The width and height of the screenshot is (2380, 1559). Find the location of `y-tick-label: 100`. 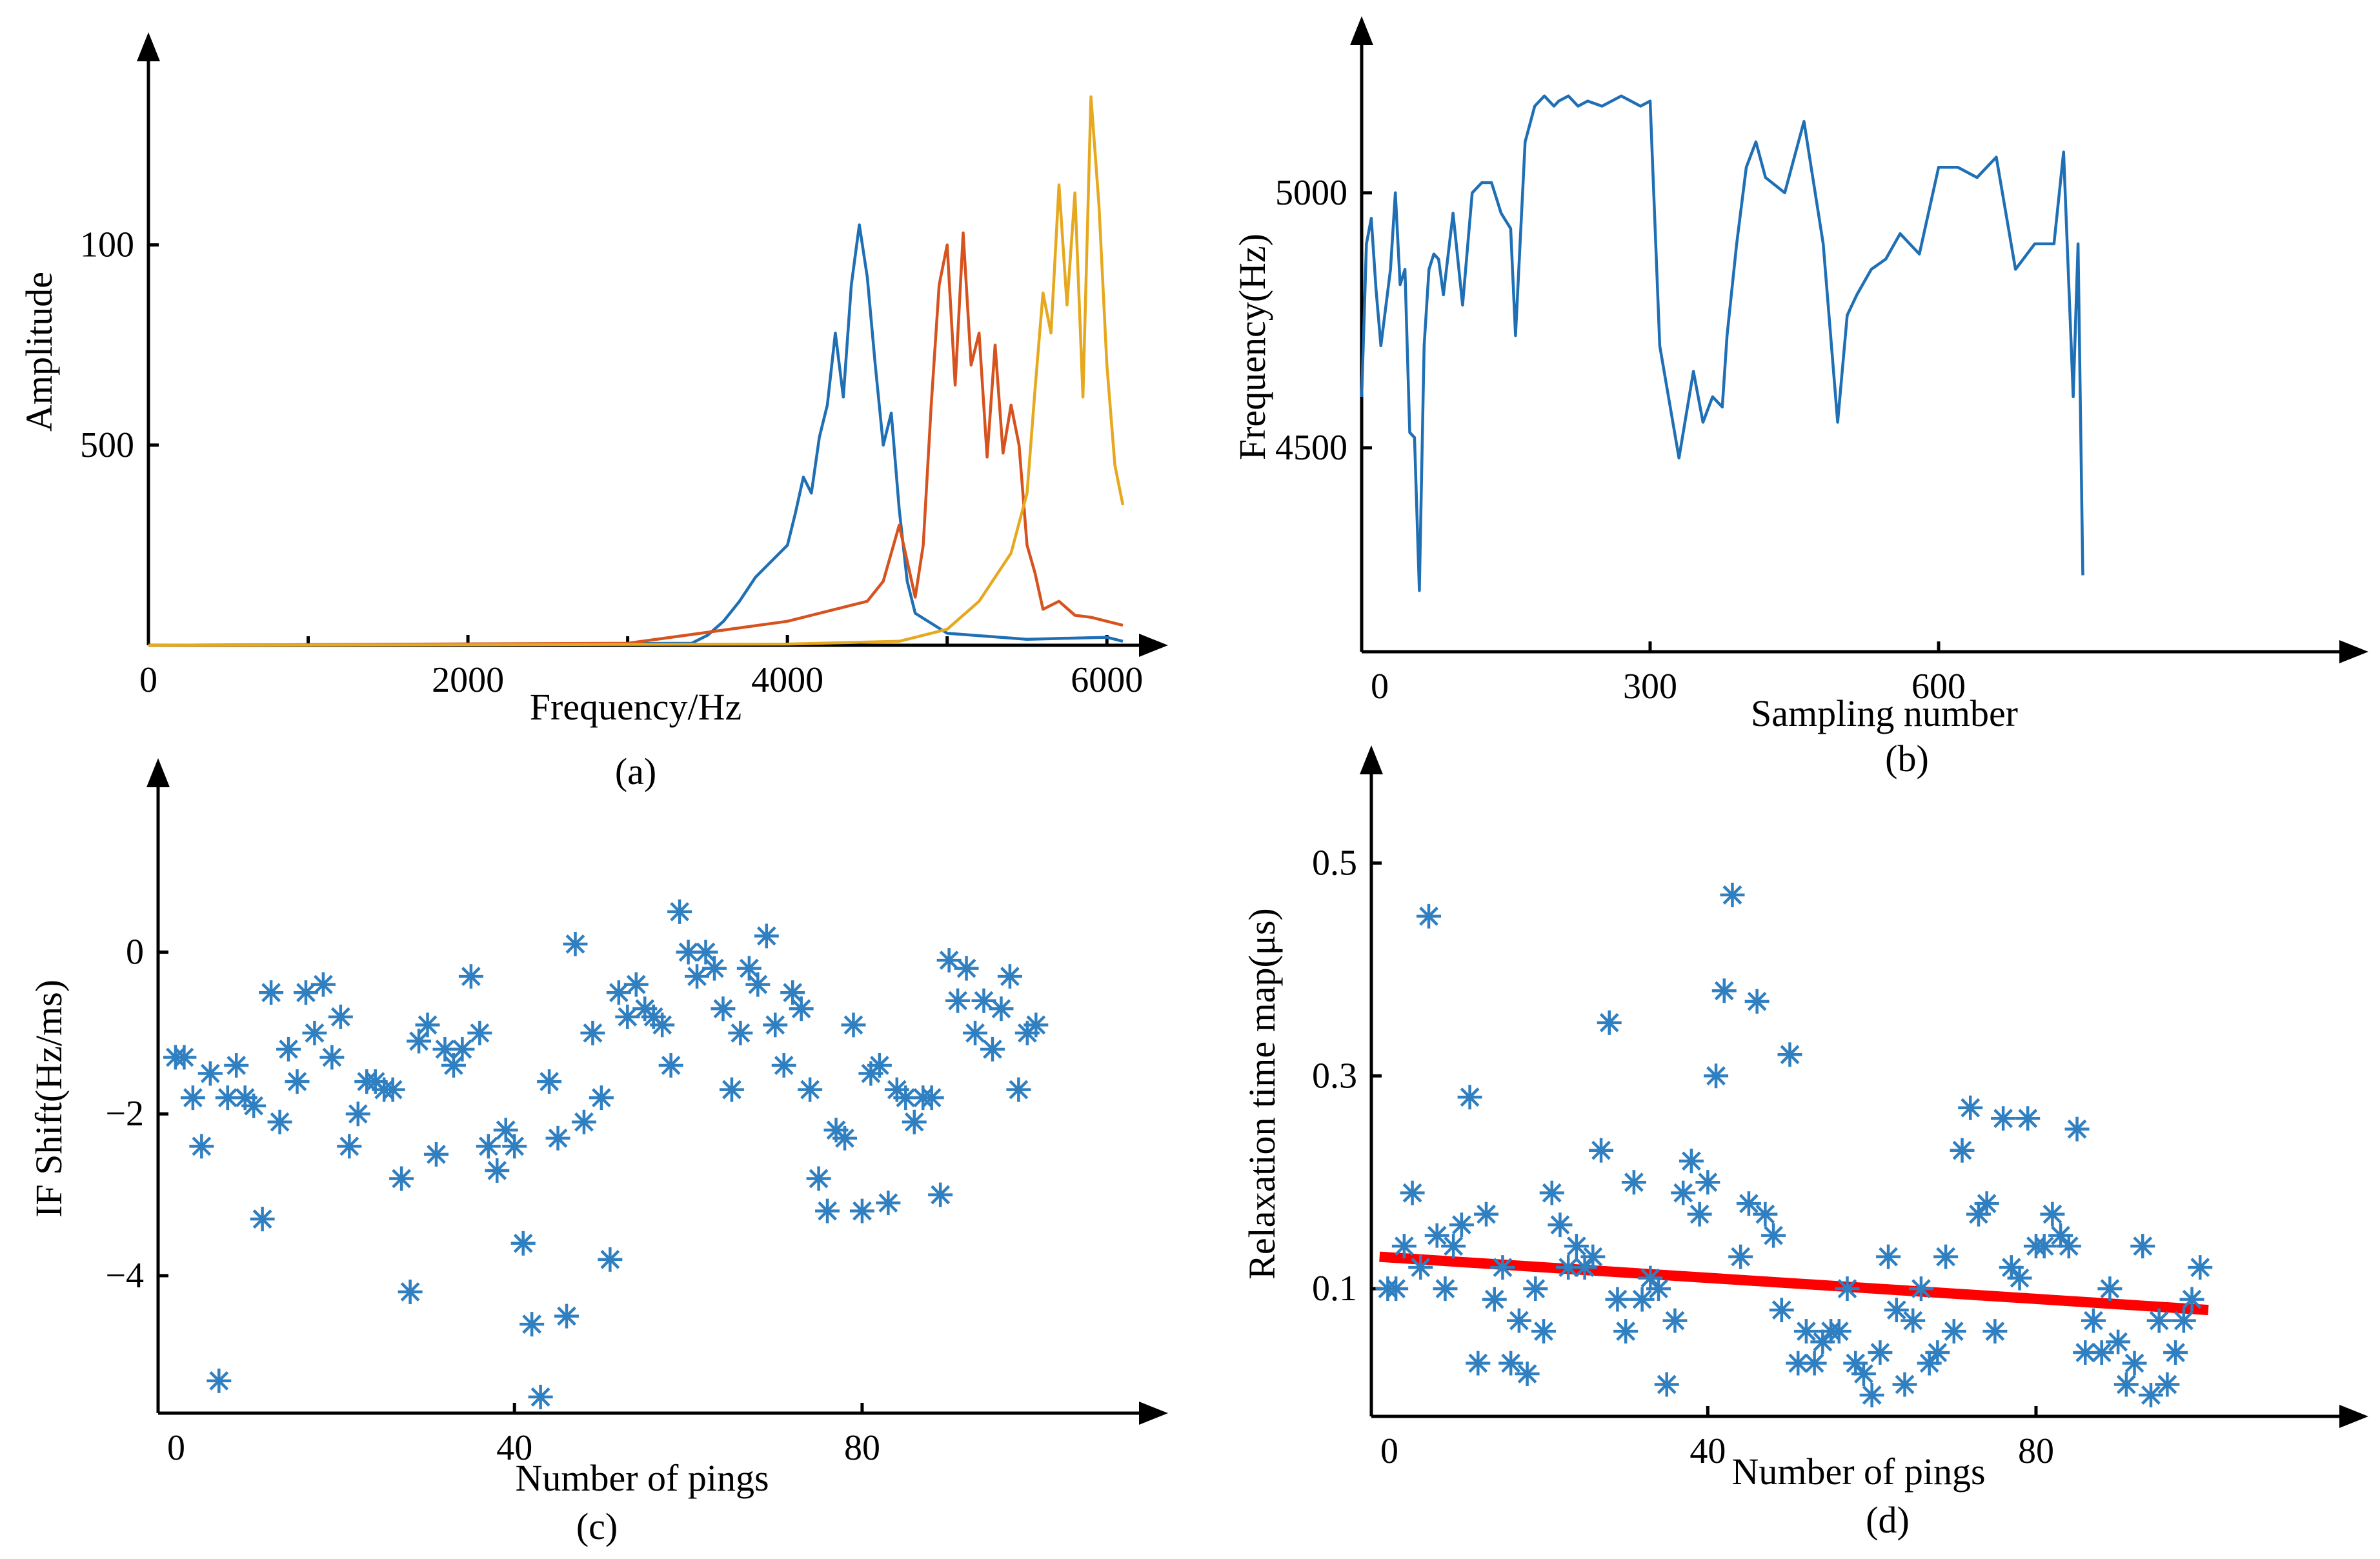

y-tick-label: 100 is located at coordinates (107, 245).